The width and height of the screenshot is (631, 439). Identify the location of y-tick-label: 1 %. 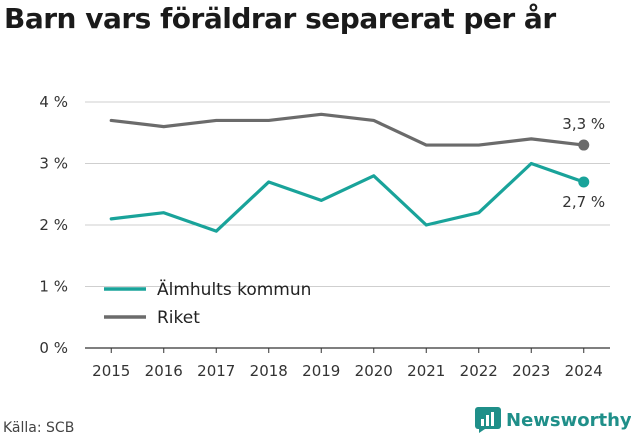
(53, 287).